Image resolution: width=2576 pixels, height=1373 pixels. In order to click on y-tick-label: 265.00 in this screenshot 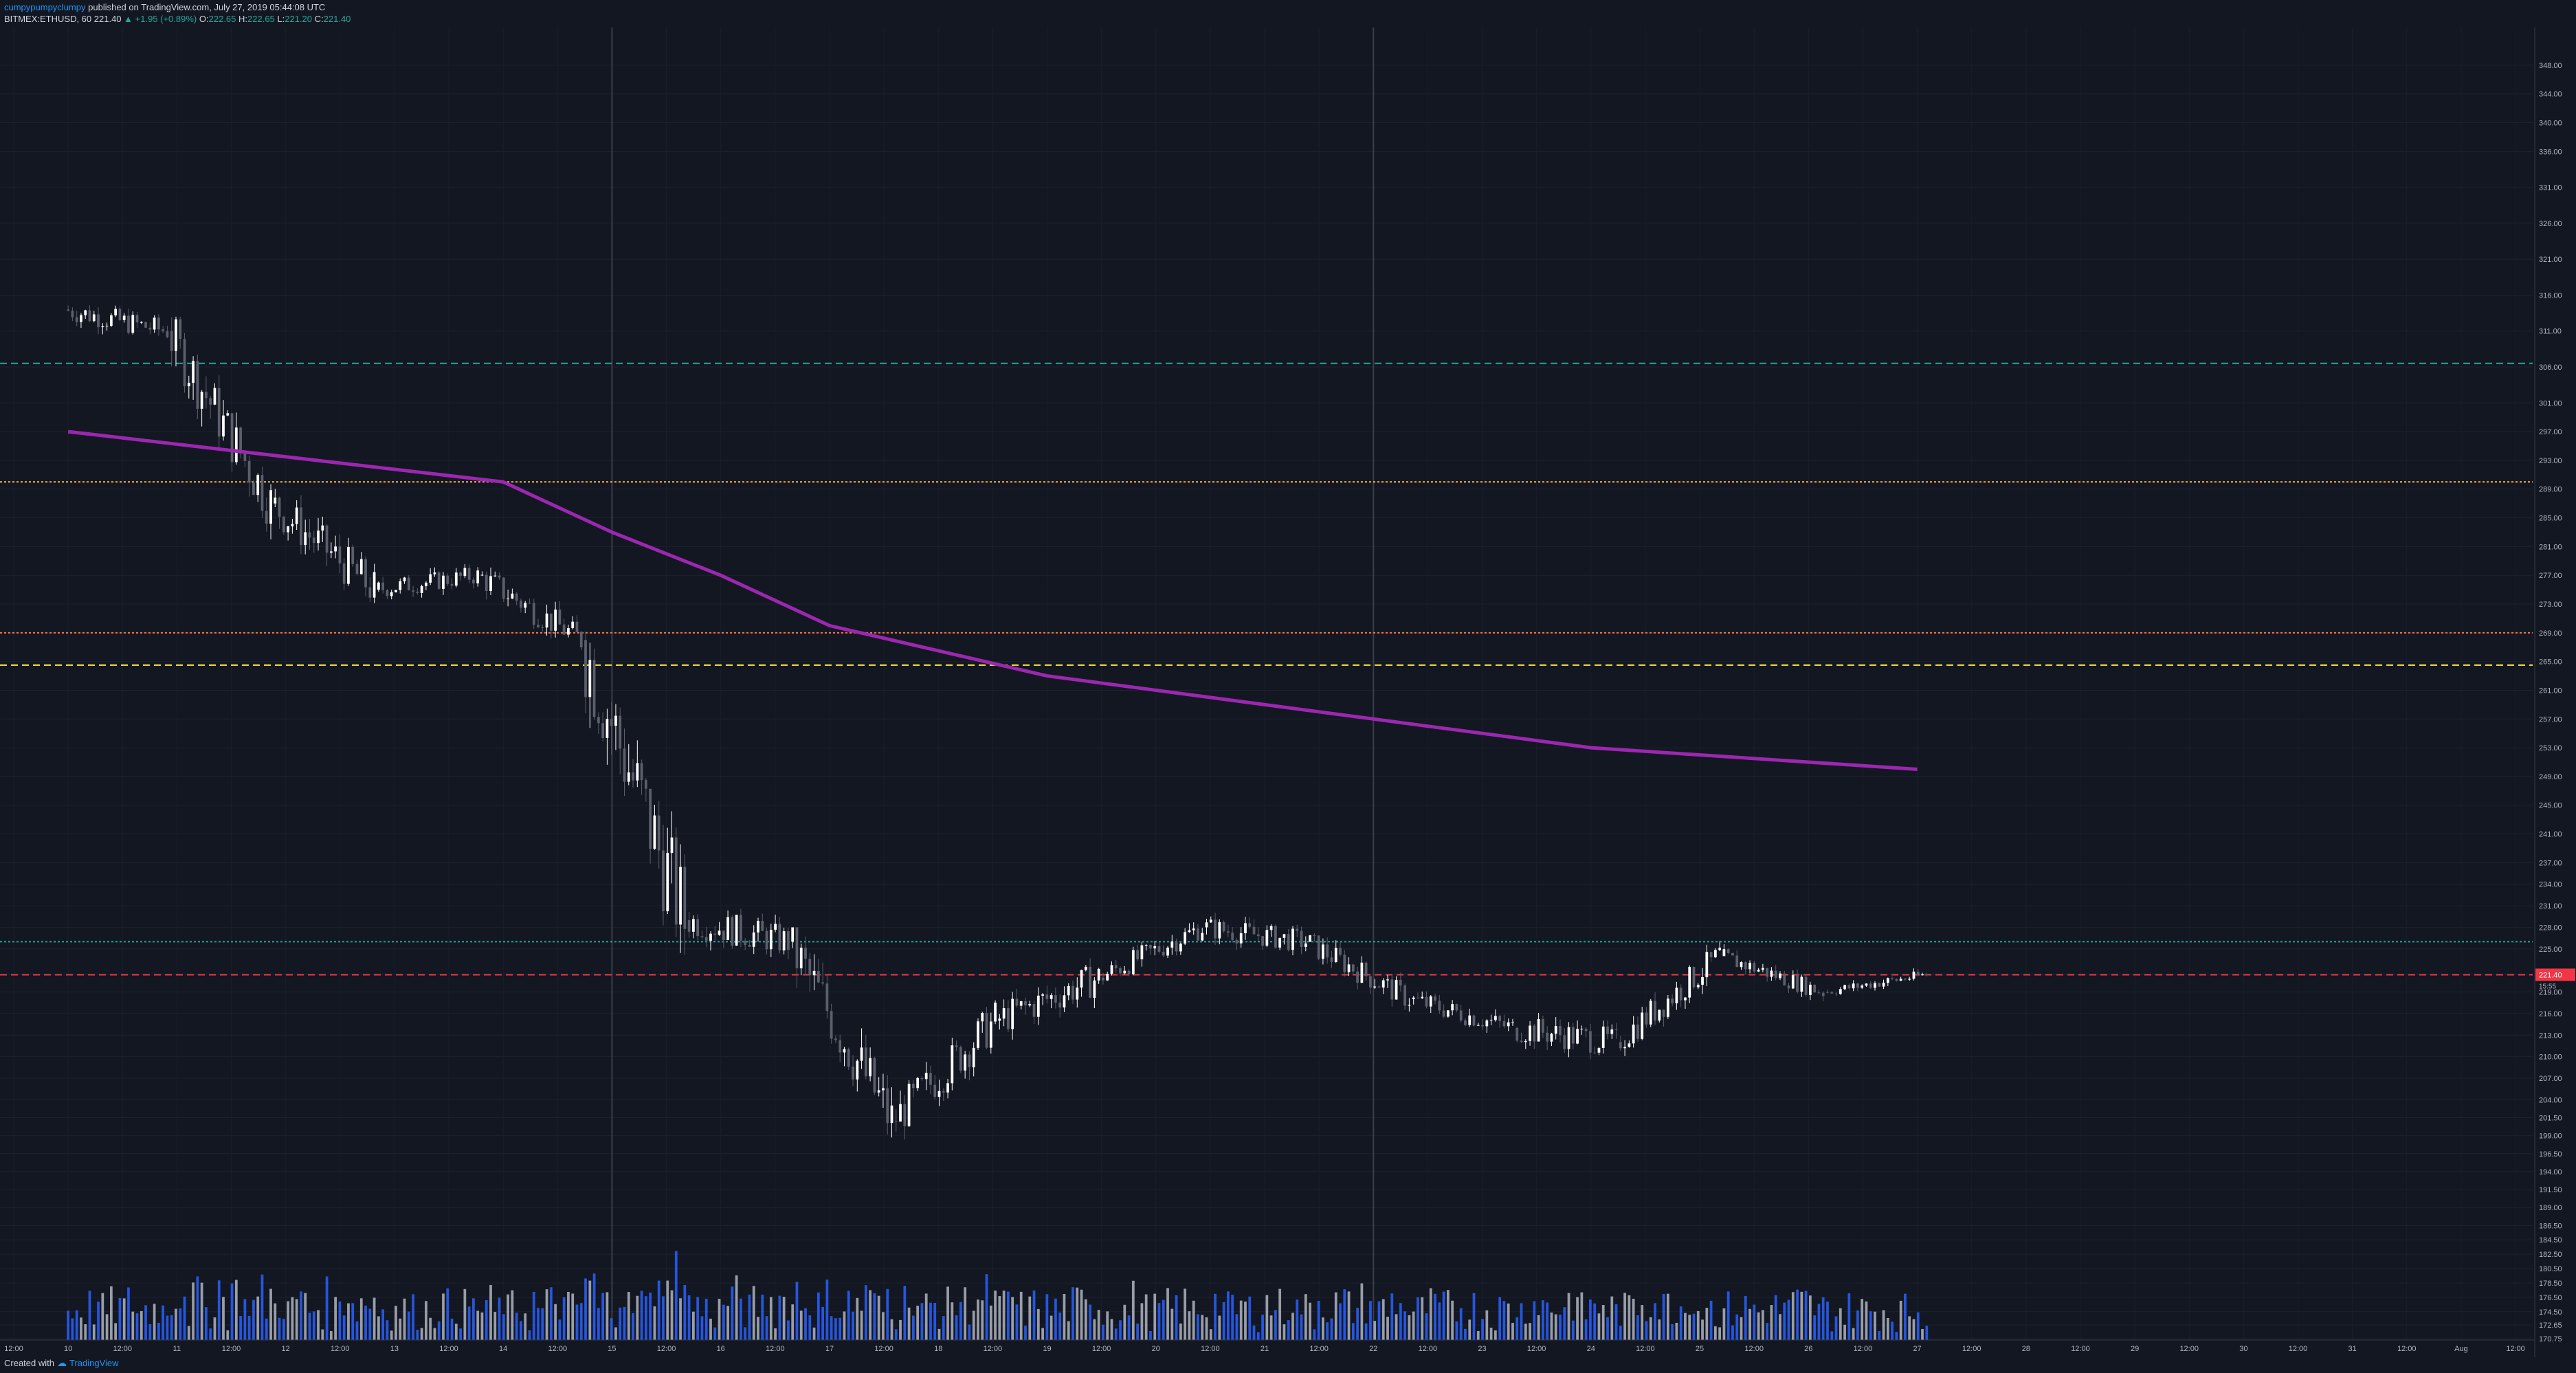, I will do `click(2550, 662)`.